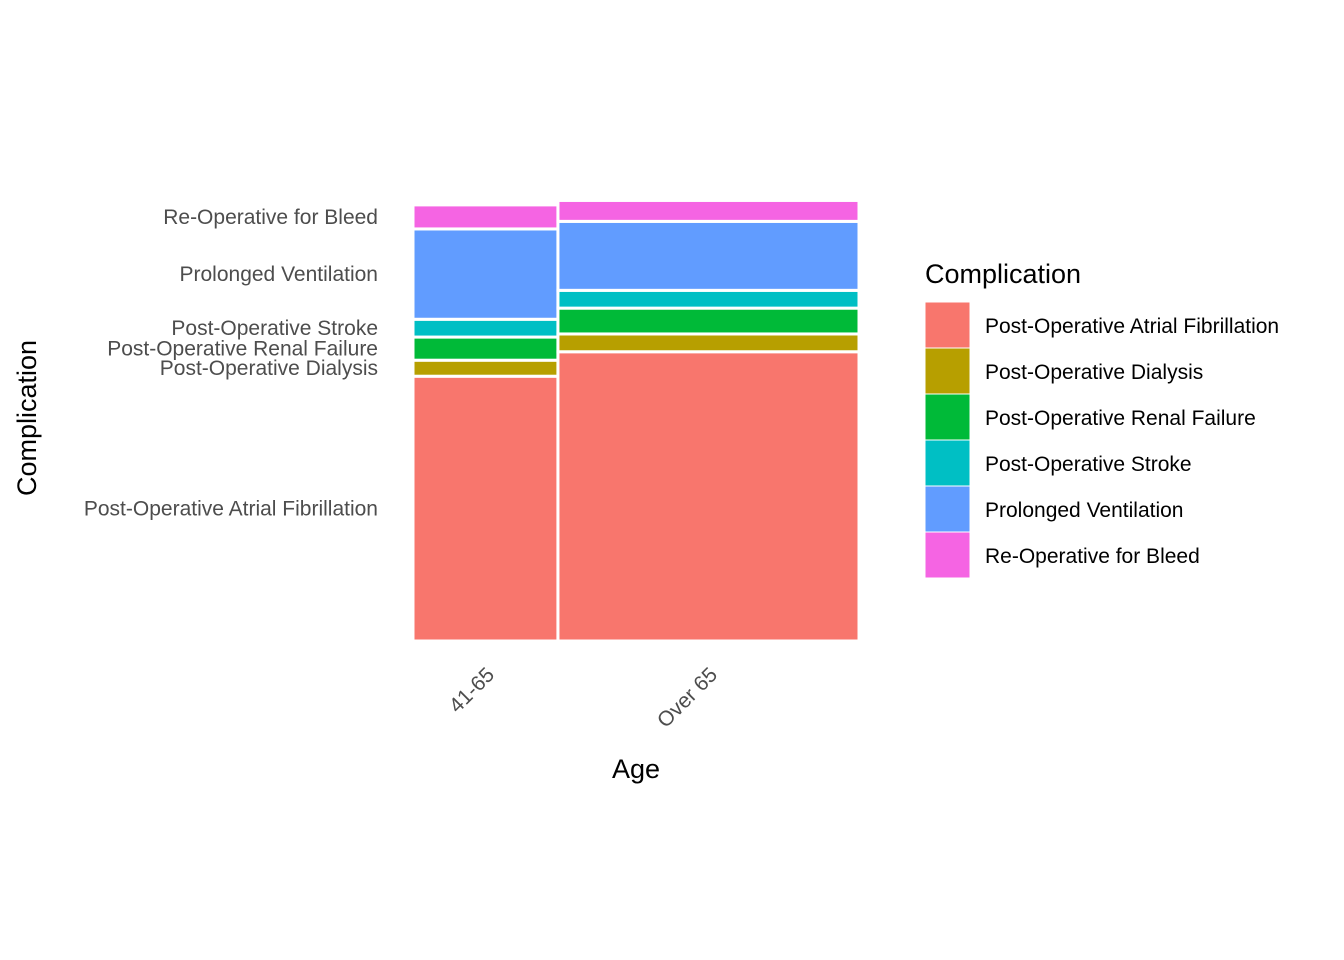  I want to click on legend-swatch-prolonged-ventilation, so click(947, 509).